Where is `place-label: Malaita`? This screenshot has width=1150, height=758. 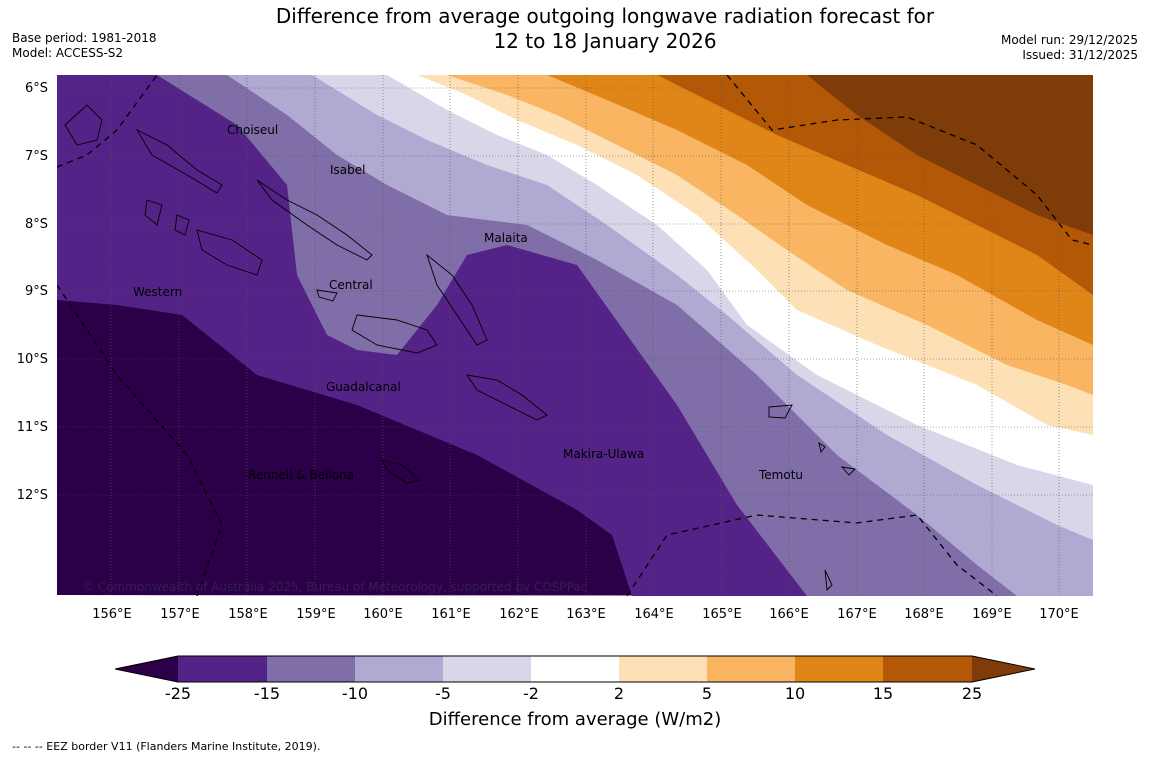 place-label: Malaita is located at coordinates (506, 238).